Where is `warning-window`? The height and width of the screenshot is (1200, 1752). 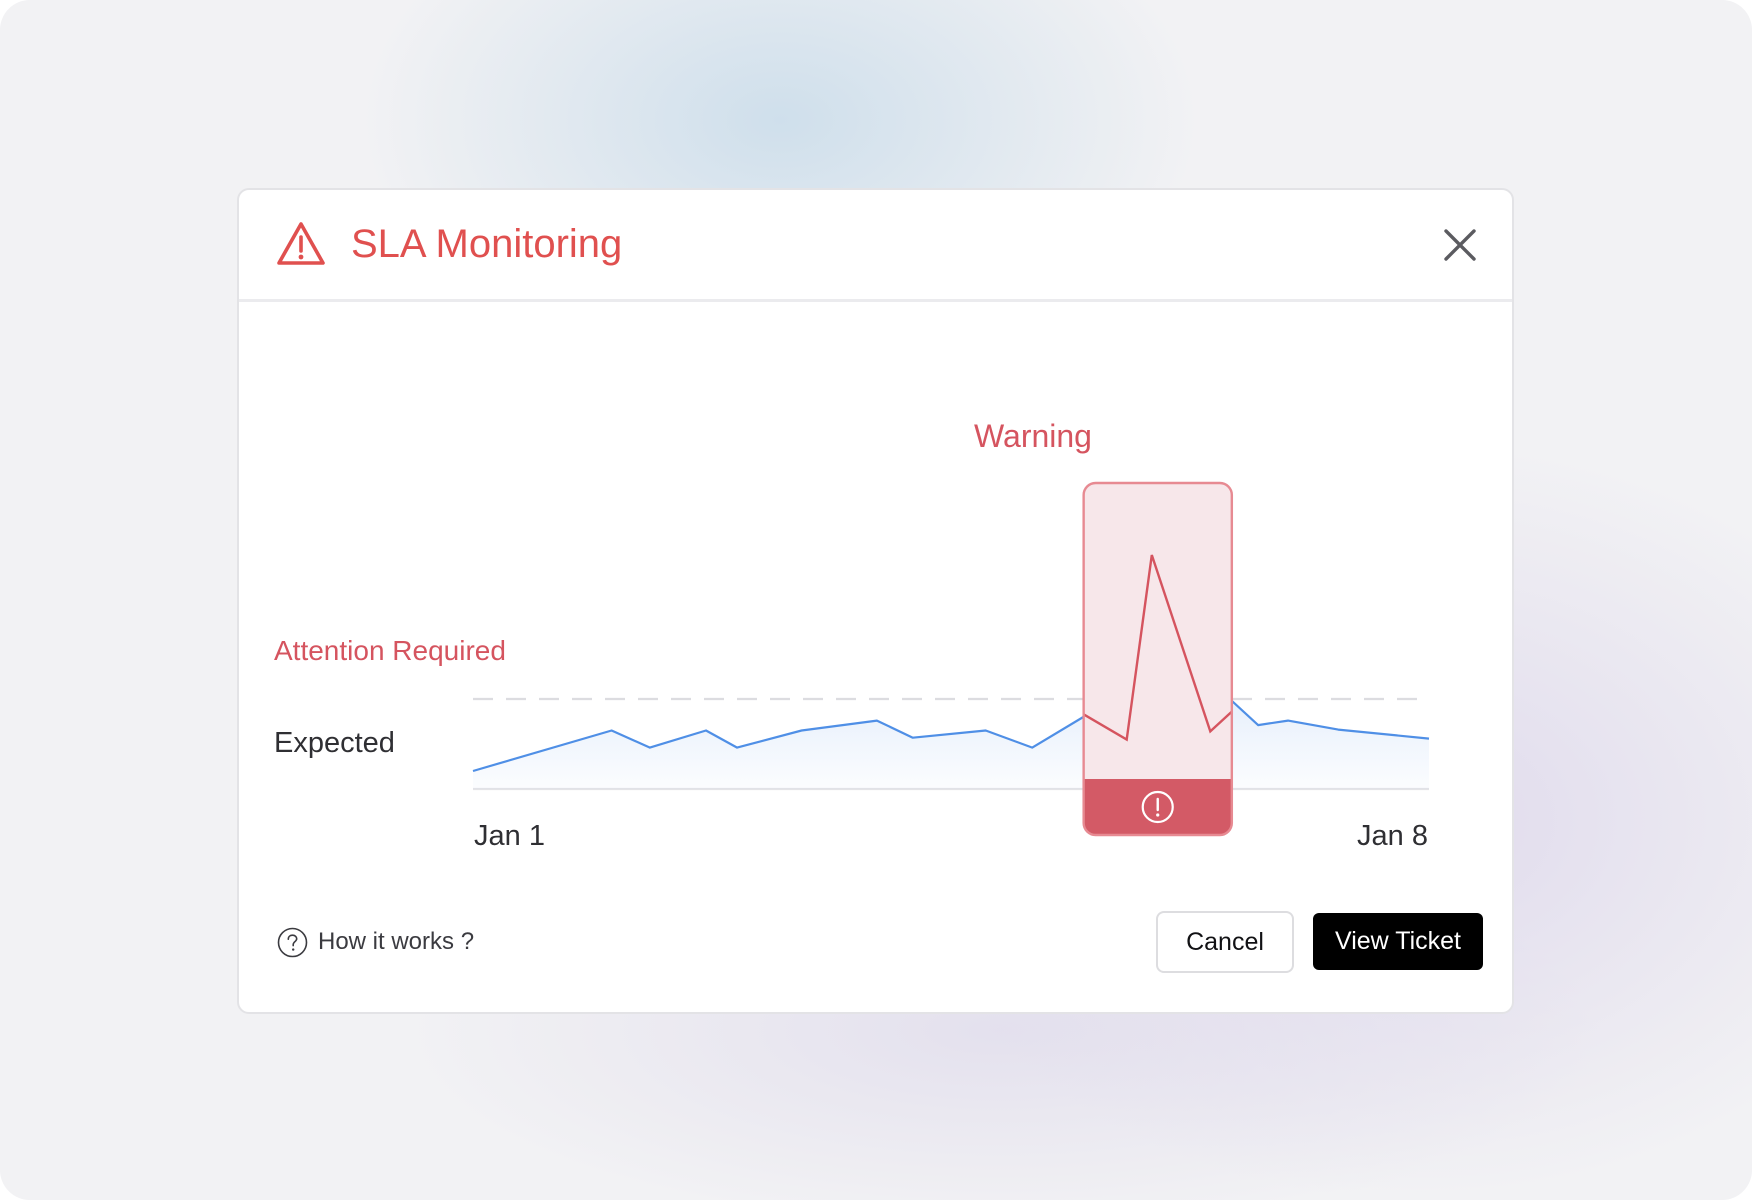 warning-window is located at coordinates (1157, 659).